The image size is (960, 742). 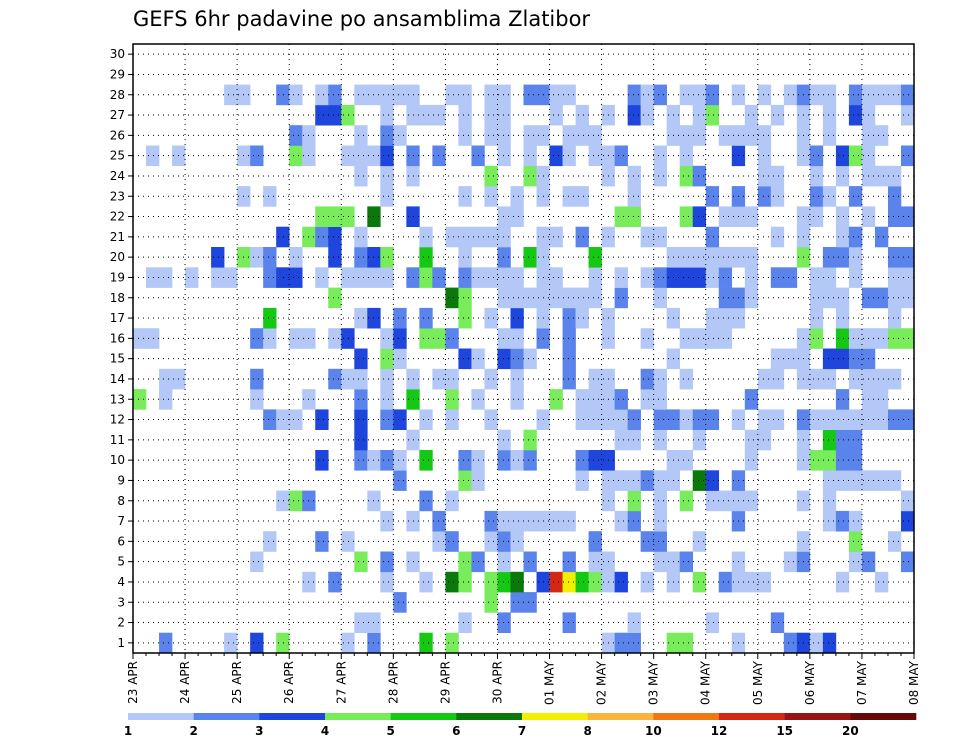 What do you see at coordinates (117, 420) in the screenshot?
I see `y-tick-label: 12` at bounding box center [117, 420].